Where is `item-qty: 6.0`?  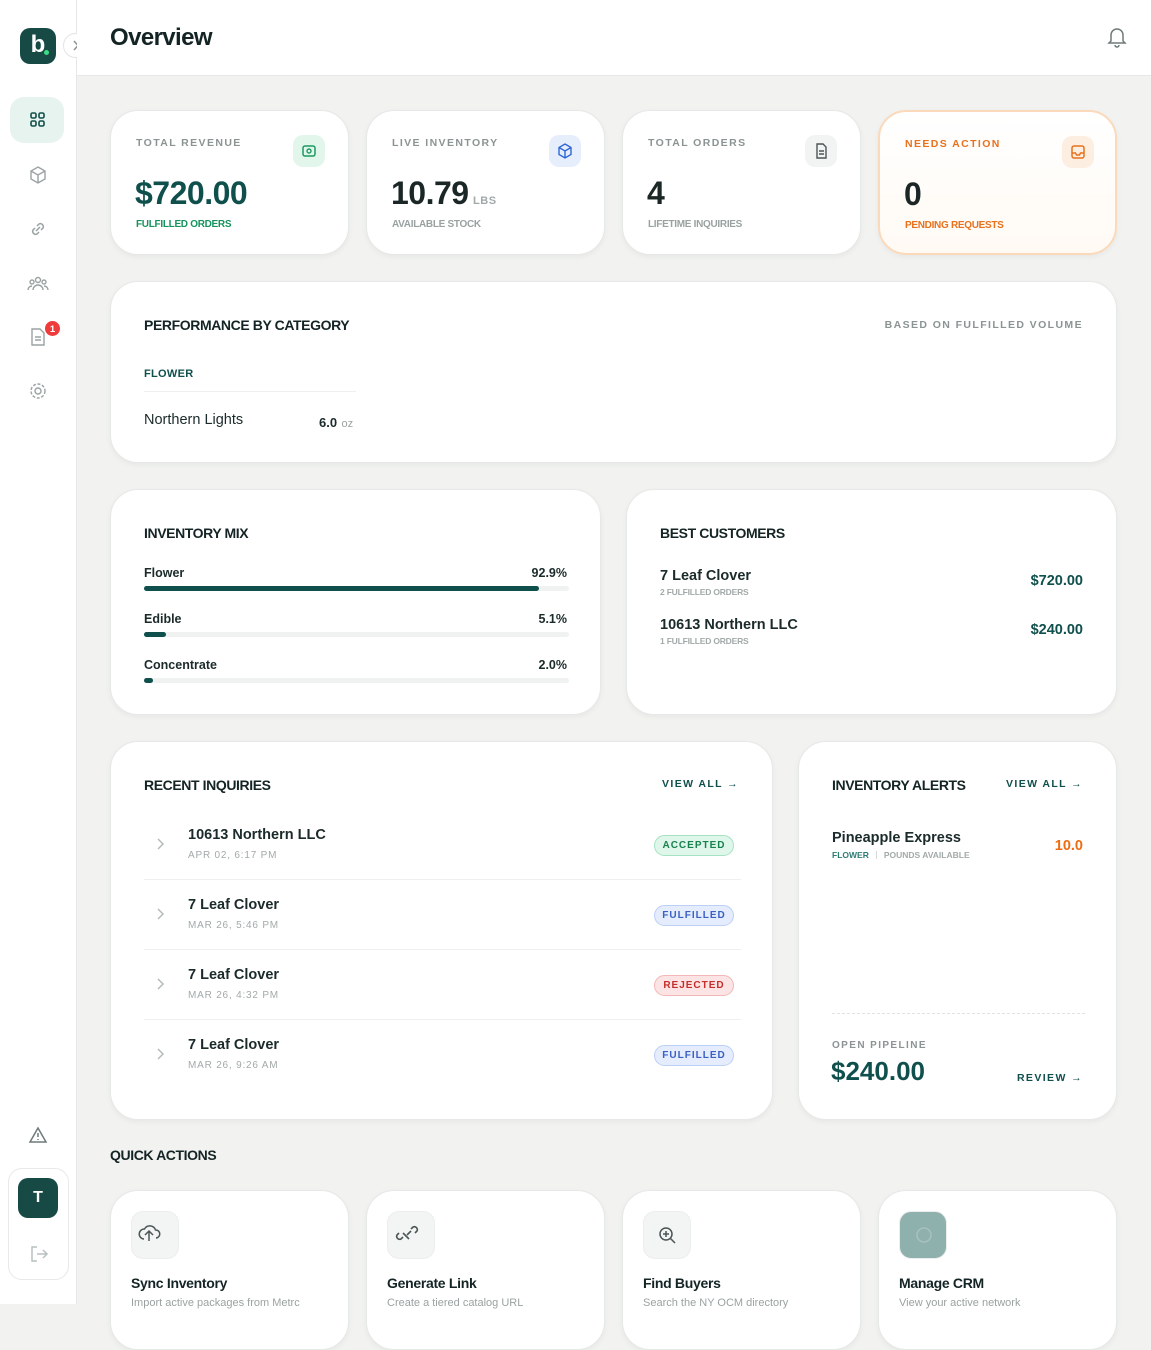
item-qty: 6.0 is located at coordinates (328, 422).